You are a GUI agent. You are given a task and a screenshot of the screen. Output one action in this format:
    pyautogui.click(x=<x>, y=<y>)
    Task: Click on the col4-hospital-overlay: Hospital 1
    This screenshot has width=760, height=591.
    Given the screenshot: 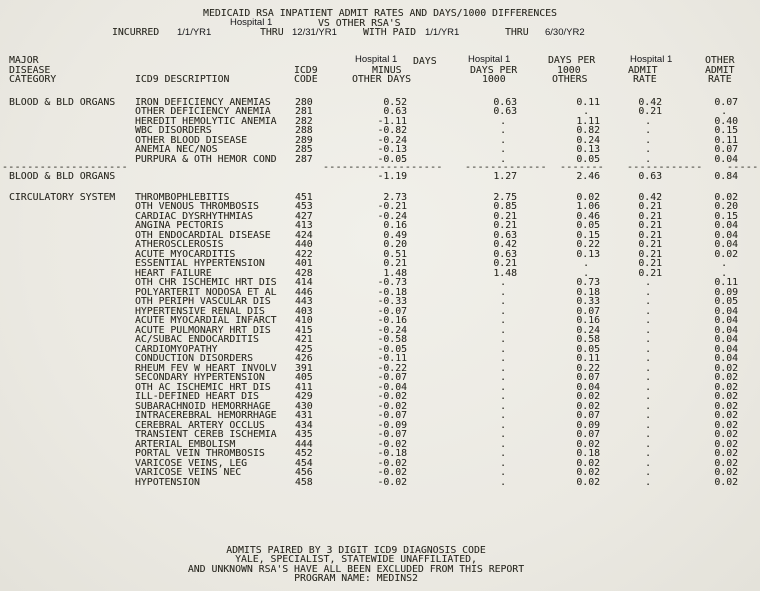 What is the action you would take?
    pyautogui.click(x=376, y=59)
    